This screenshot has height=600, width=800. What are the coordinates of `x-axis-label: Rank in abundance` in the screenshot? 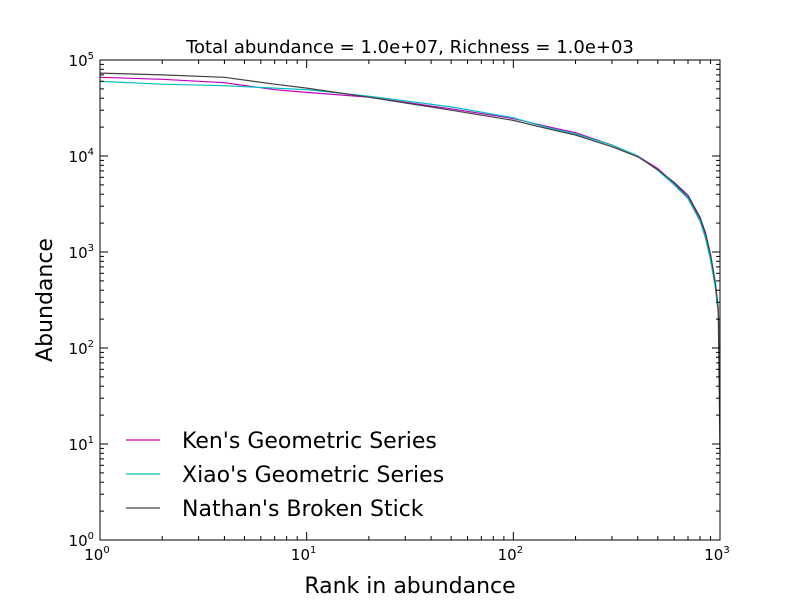 It's located at (409, 586).